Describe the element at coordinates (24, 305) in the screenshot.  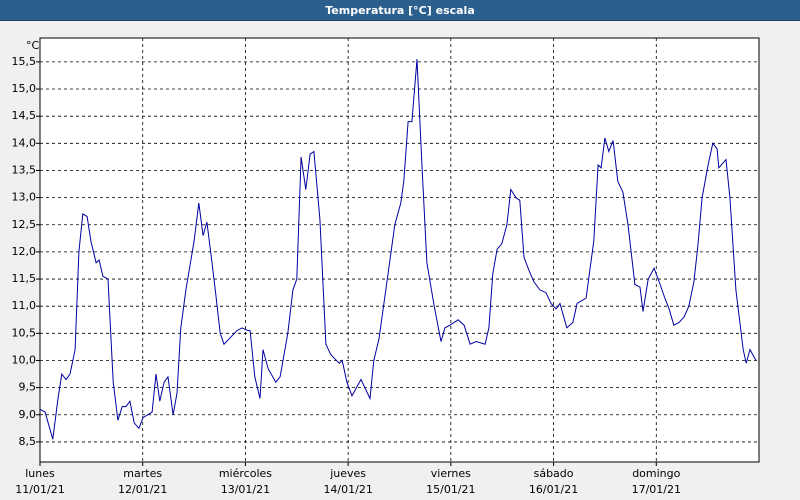
I see `y-tick-label: 11,0` at that location.